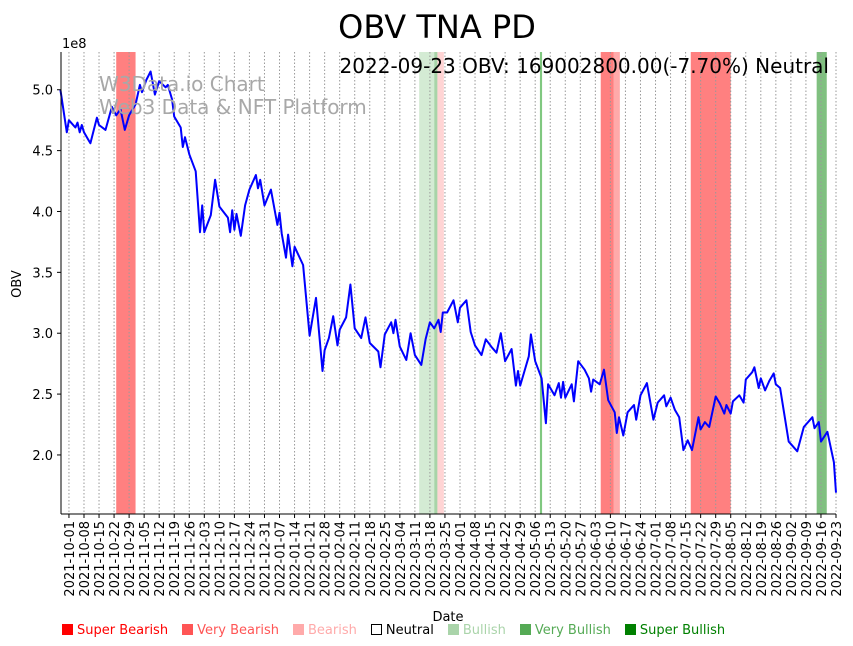  What do you see at coordinates (484, 630) in the screenshot?
I see `legend-label: Bullish` at bounding box center [484, 630].